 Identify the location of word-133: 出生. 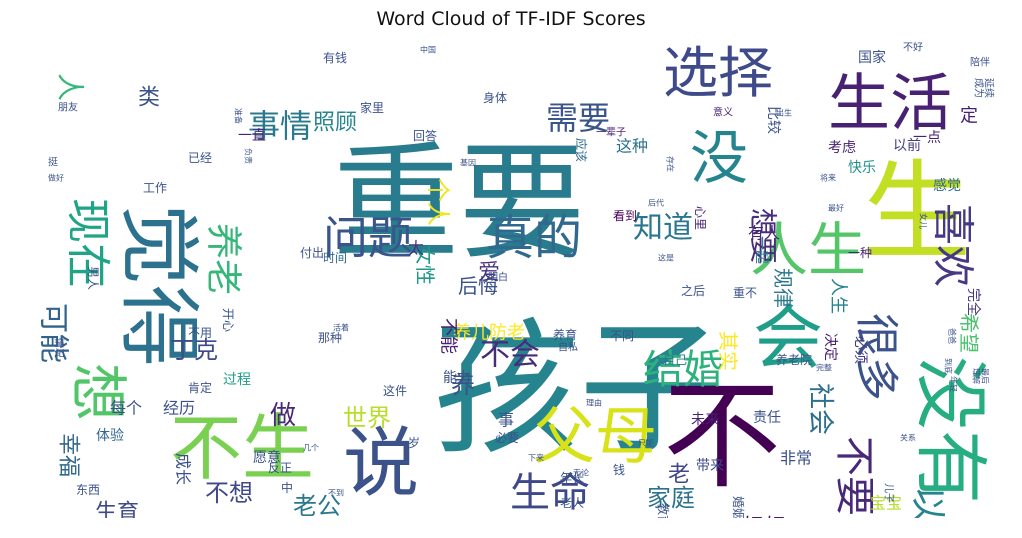
(784, 113).